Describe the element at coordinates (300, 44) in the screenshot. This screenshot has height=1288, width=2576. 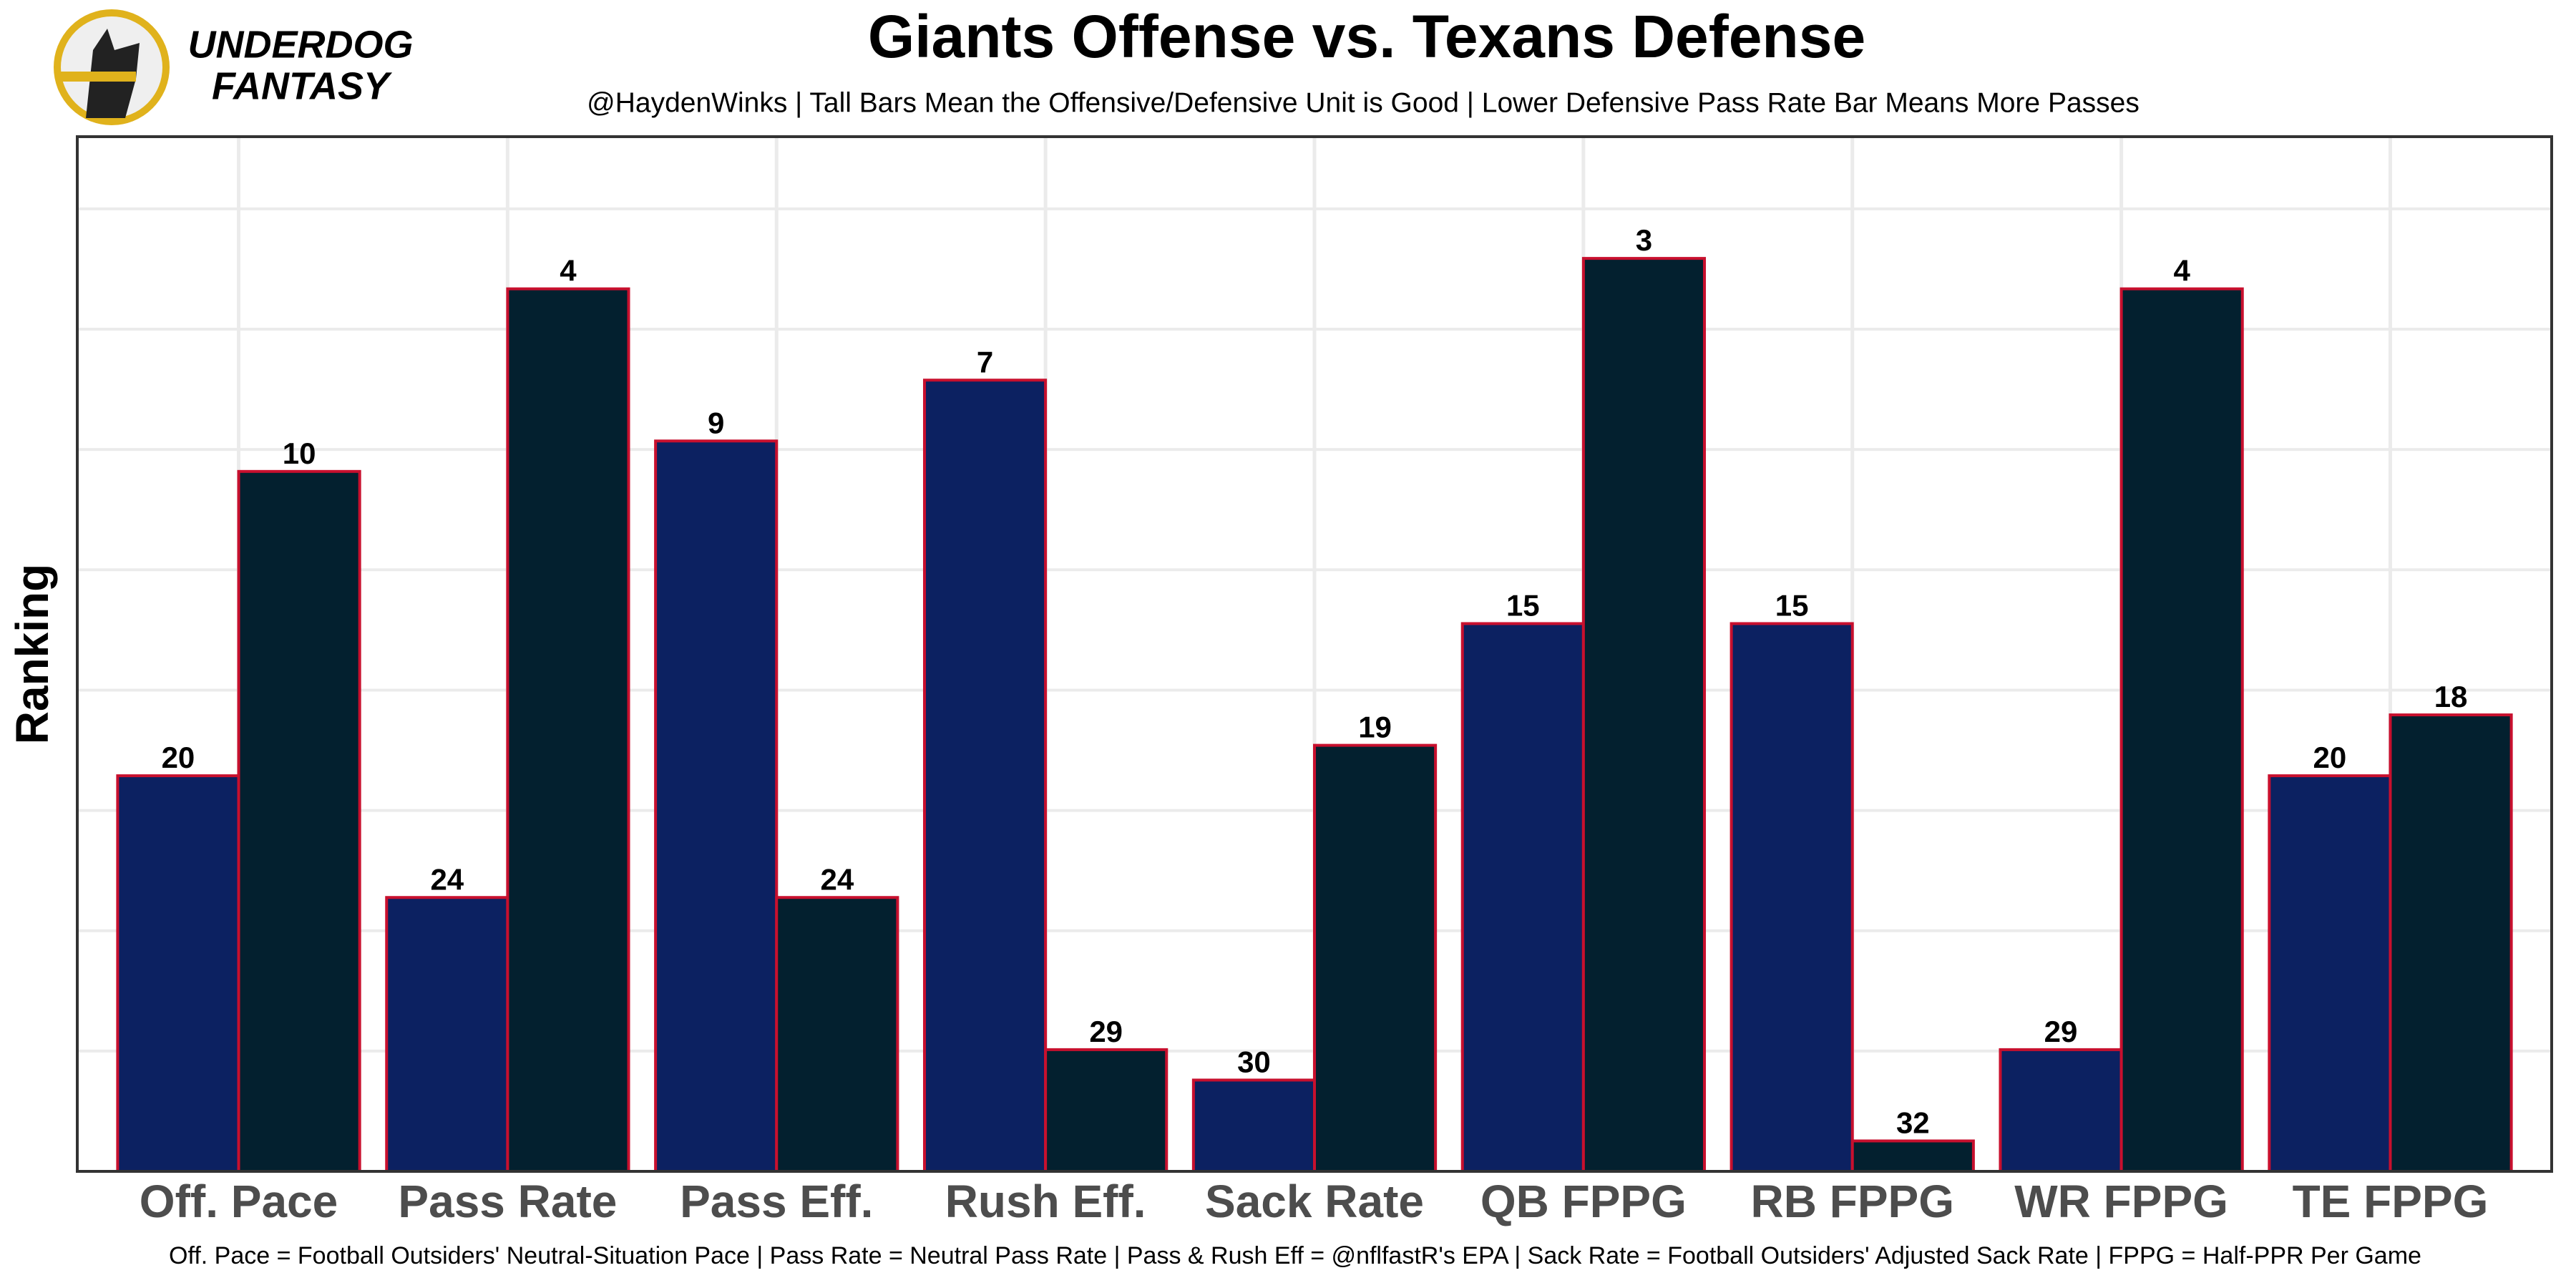
I see `brand-line: UNDERDOG` at that location.